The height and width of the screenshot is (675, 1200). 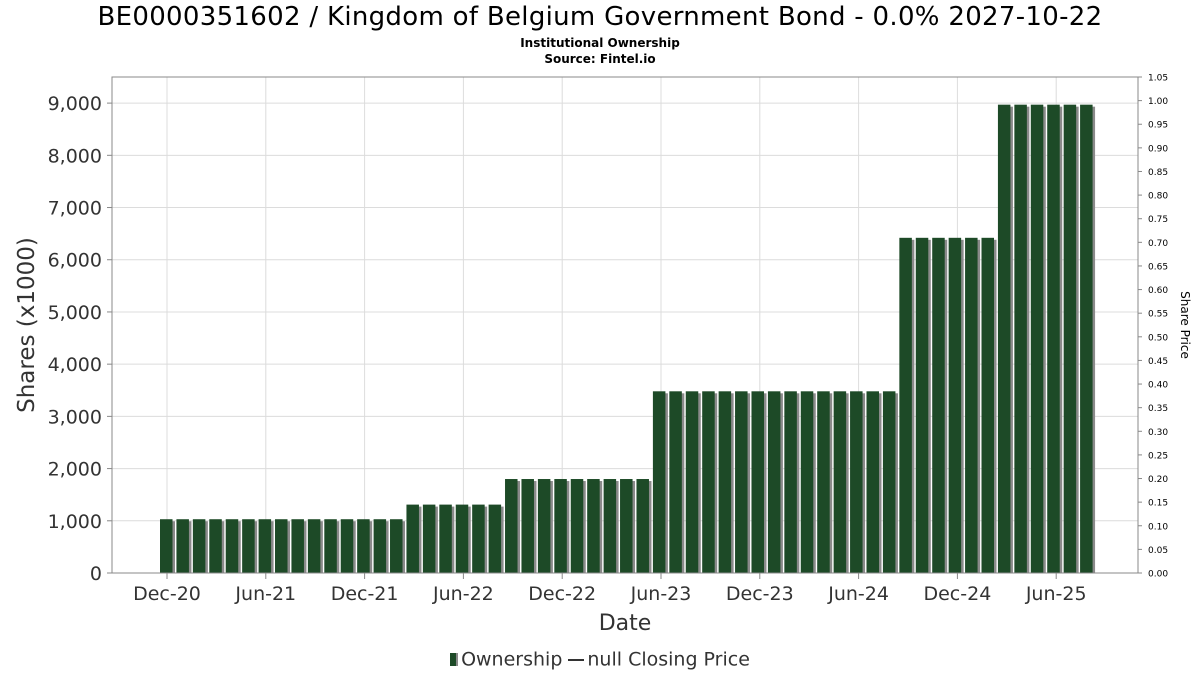 I want to click on y-tick-label: 2,000, so click(x=75, y=470).